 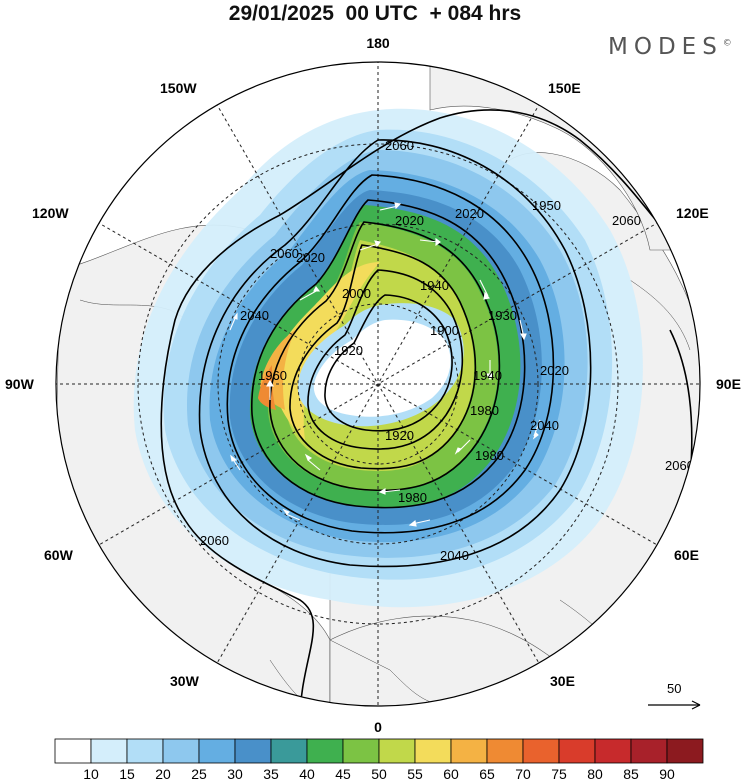 I want to click on colorbar-tick-label: 80, so click(x=595, y=774).